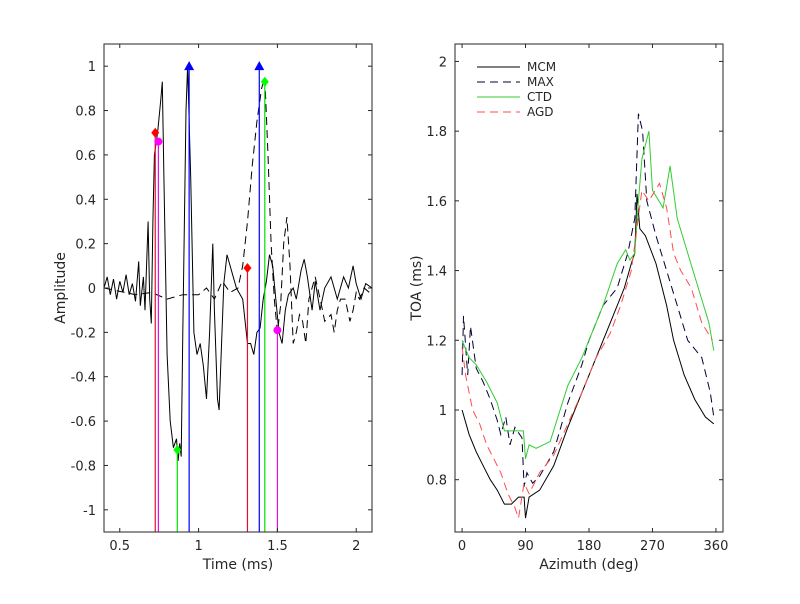 Image resolution: width=800 pixels, height=604 pixels. Describe the element at coordinates (277, 546) in the screenshot. I see `x-tick-label: 1.5` at that location.